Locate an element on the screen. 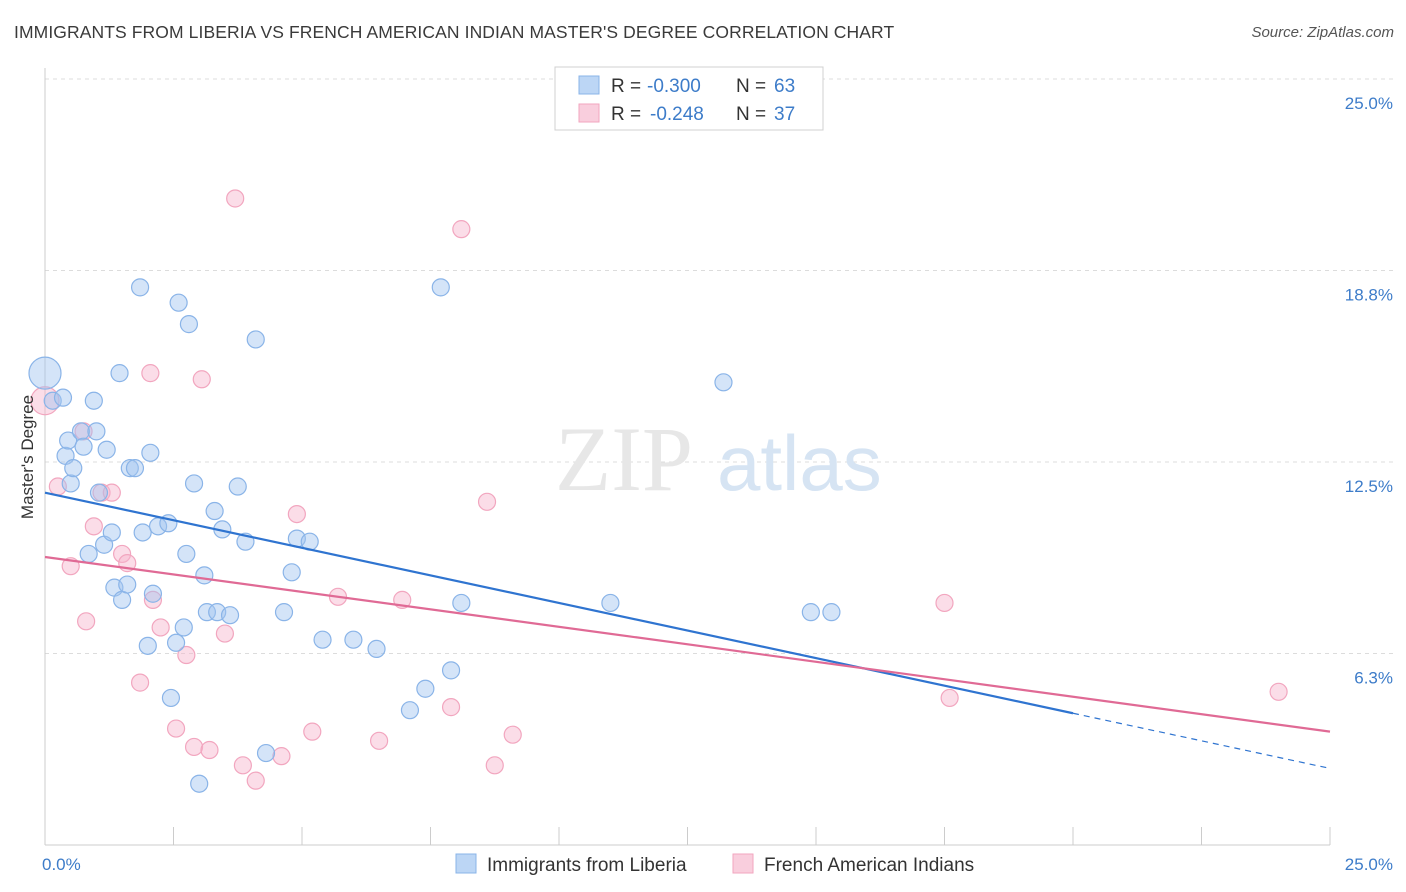  trend-line-liberia-extension is located at coordinates (1201, 740).